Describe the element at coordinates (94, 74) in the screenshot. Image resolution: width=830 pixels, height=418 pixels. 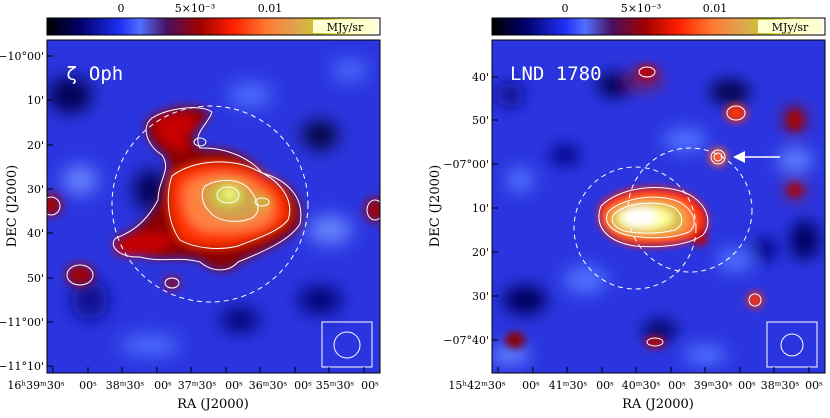
I see `left-panel-title: ζ Oph` at that location.